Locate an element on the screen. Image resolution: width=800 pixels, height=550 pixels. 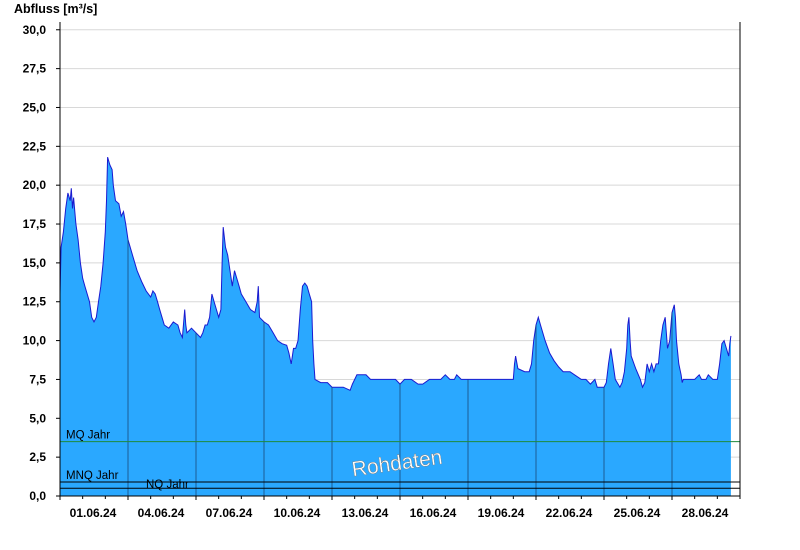
y-tick-label: 10,0 is located at coordinates (35, 341).